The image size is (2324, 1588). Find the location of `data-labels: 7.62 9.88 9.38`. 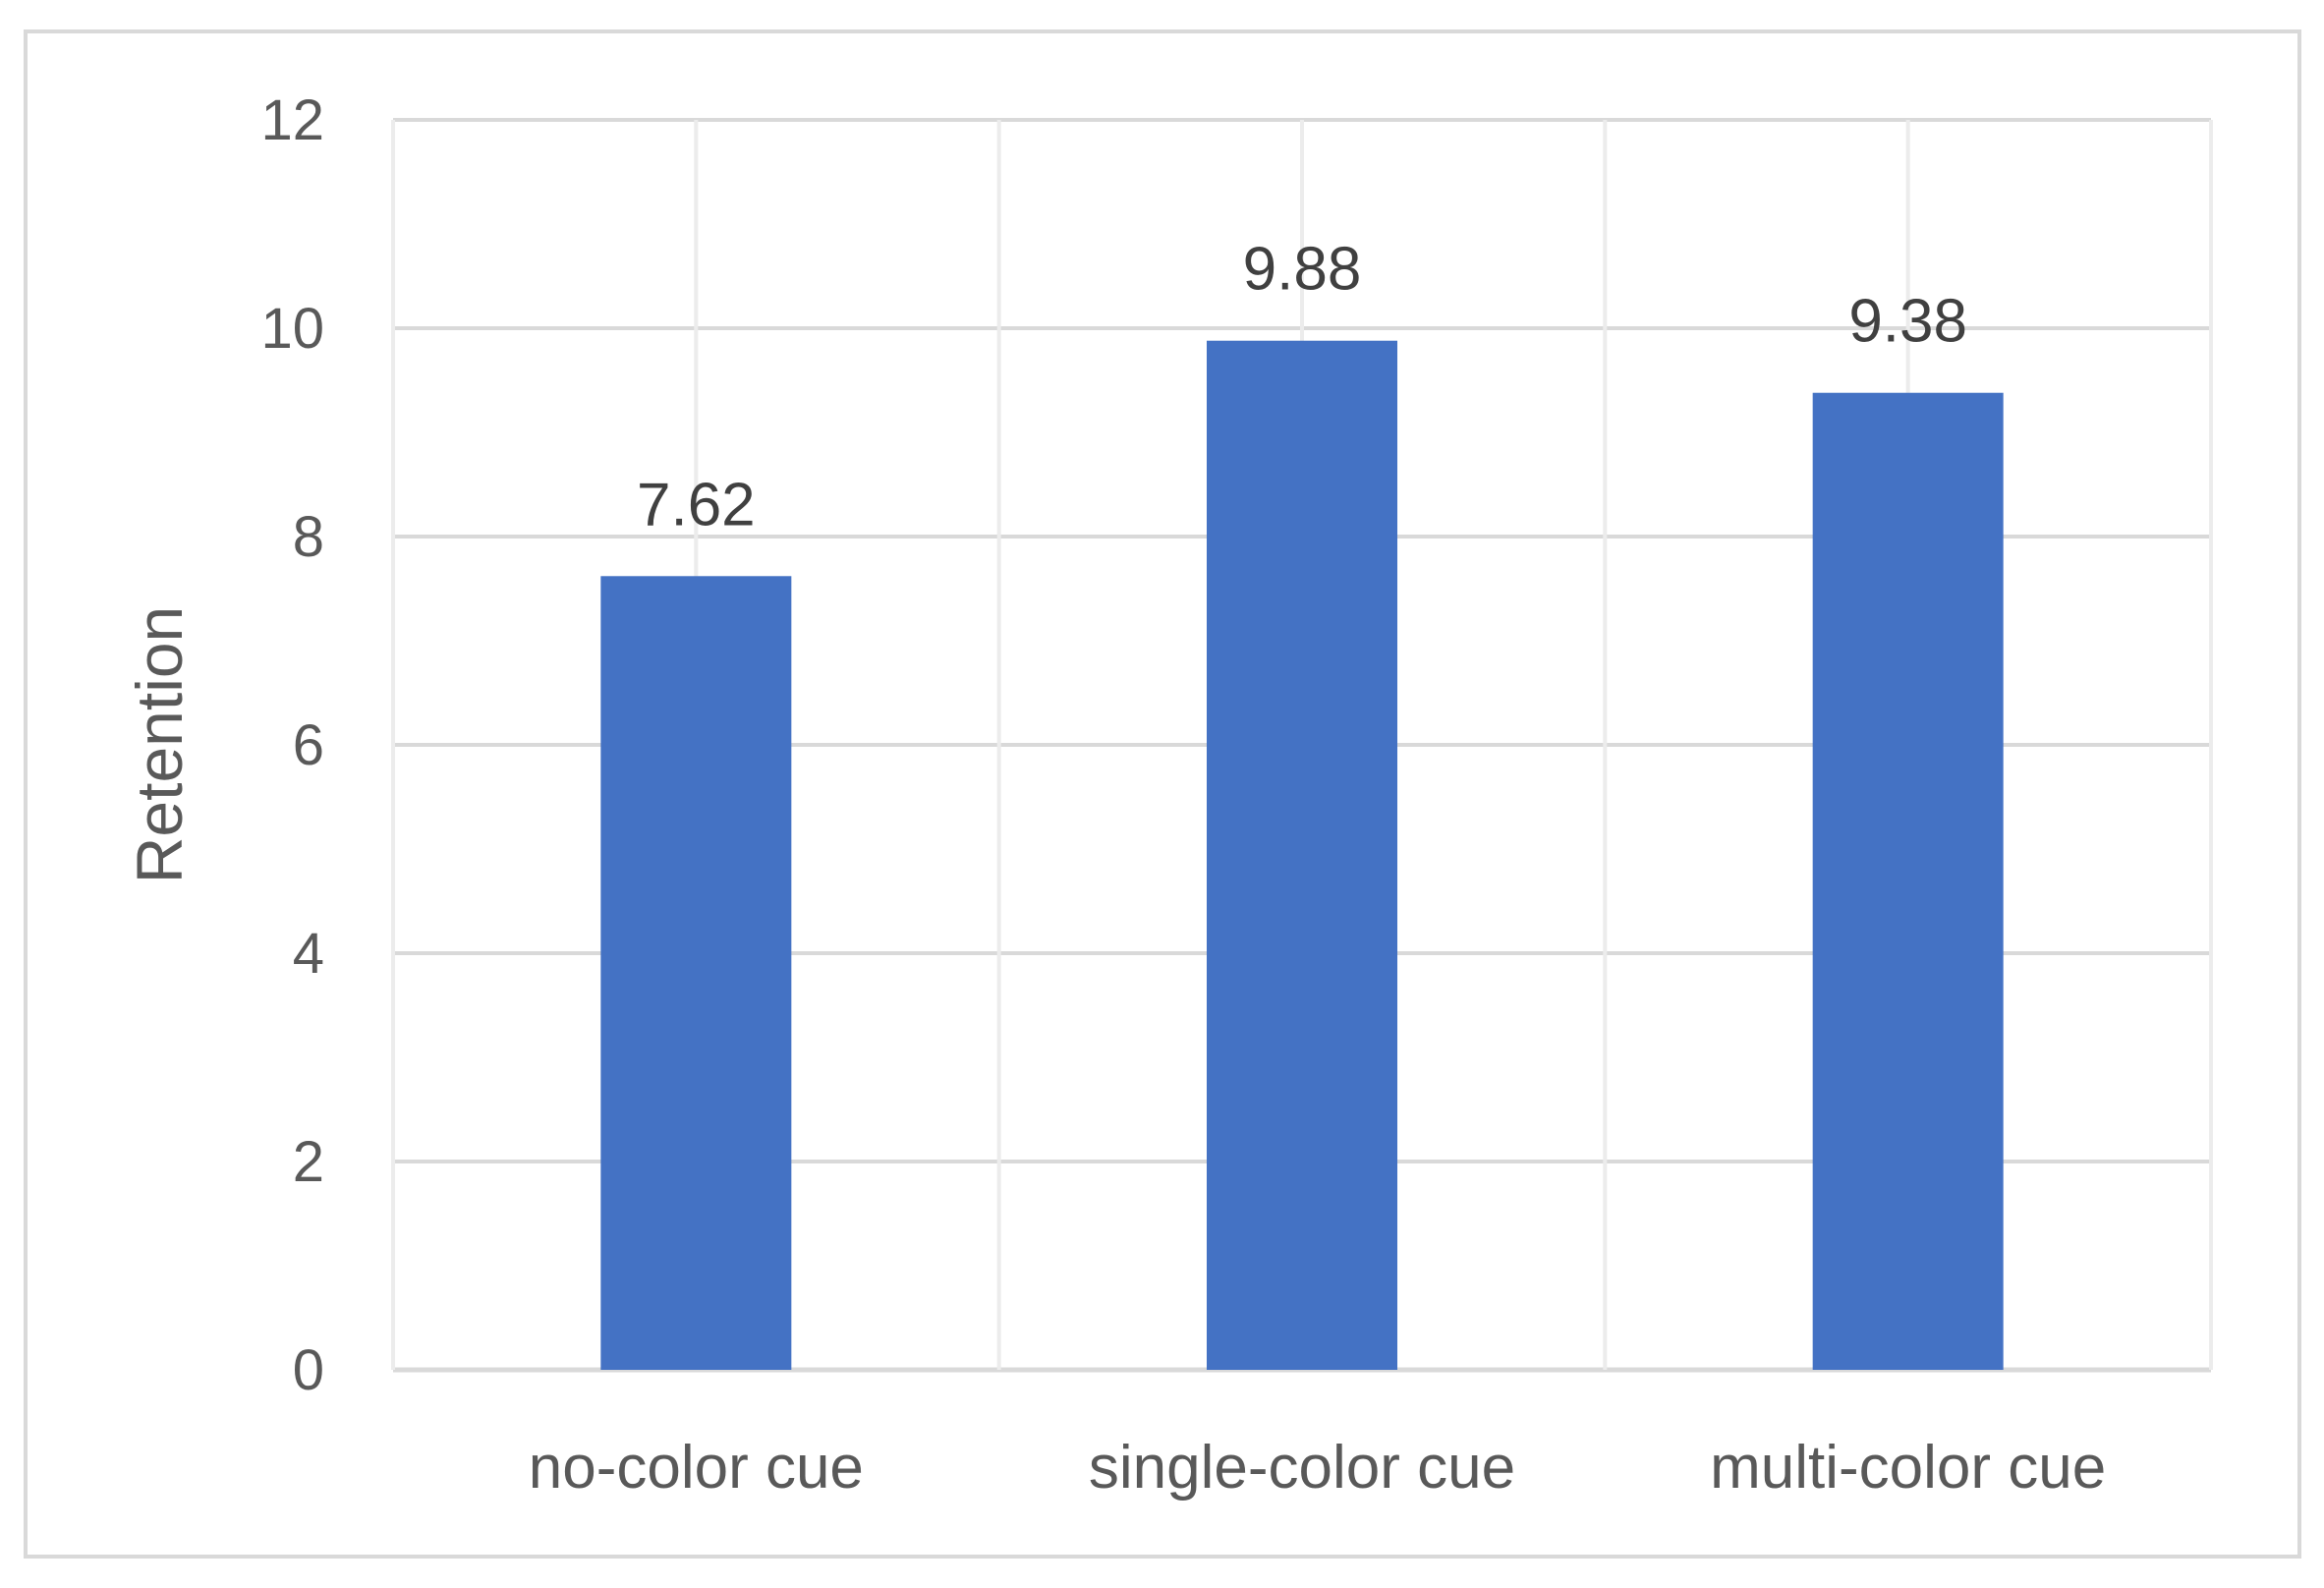

data-labels: 7.62 9.88 9.38 is located at coordinates (1302, 388).